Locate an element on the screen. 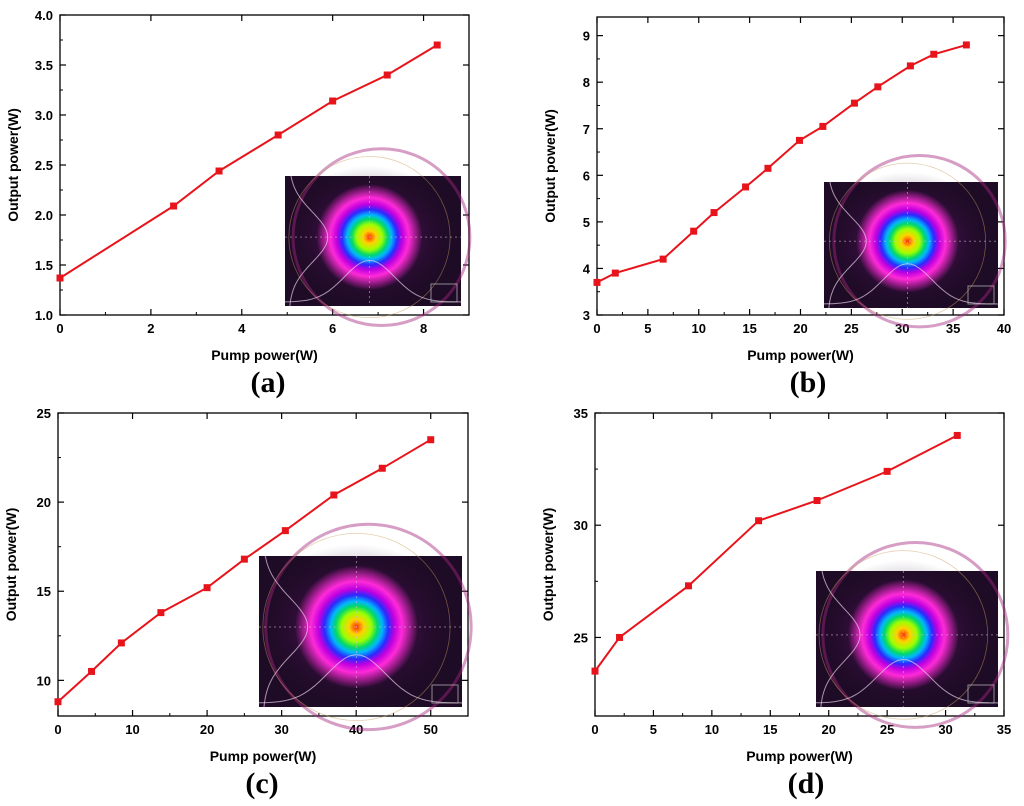  x-tick-label: 6 is located at coordinates (332, 328).